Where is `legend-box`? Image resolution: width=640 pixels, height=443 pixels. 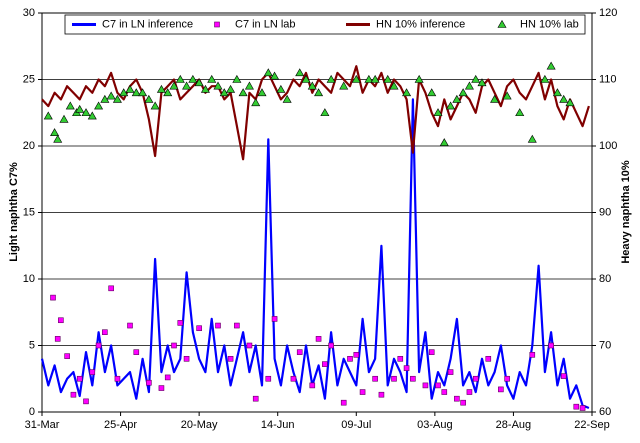 legend-box is located at coordinates (325, 24).